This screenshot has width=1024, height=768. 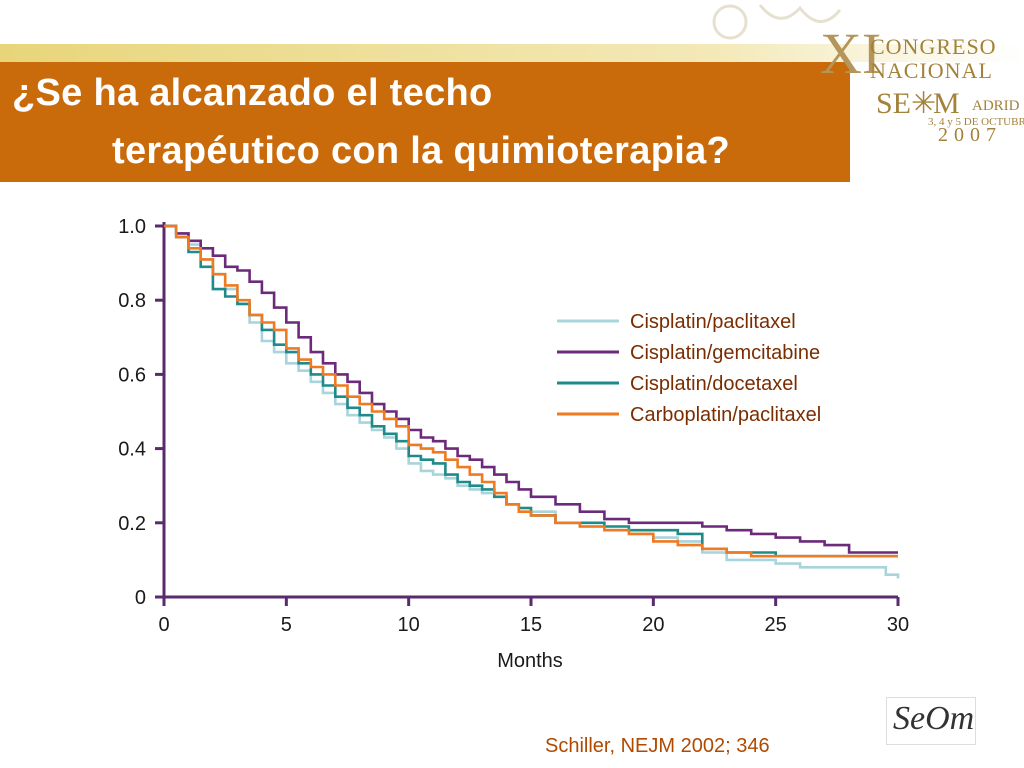 I want to click on header-accent-bar, so click(x=512, y=53).